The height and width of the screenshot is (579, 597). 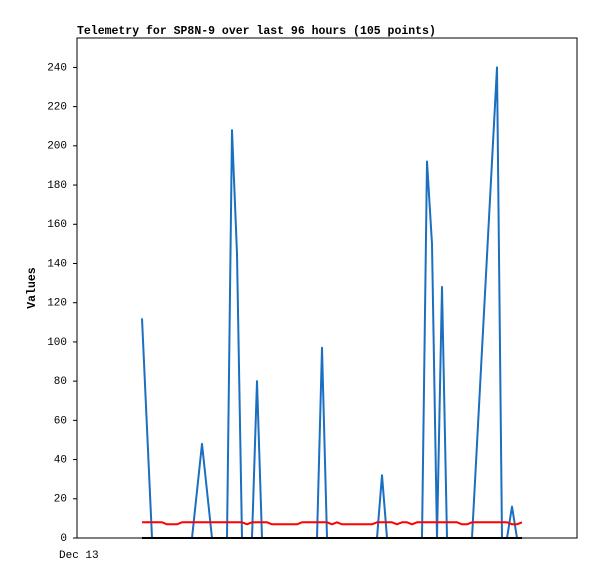 I want to click on y-tick-label: 20, so click(x=60, y=500).